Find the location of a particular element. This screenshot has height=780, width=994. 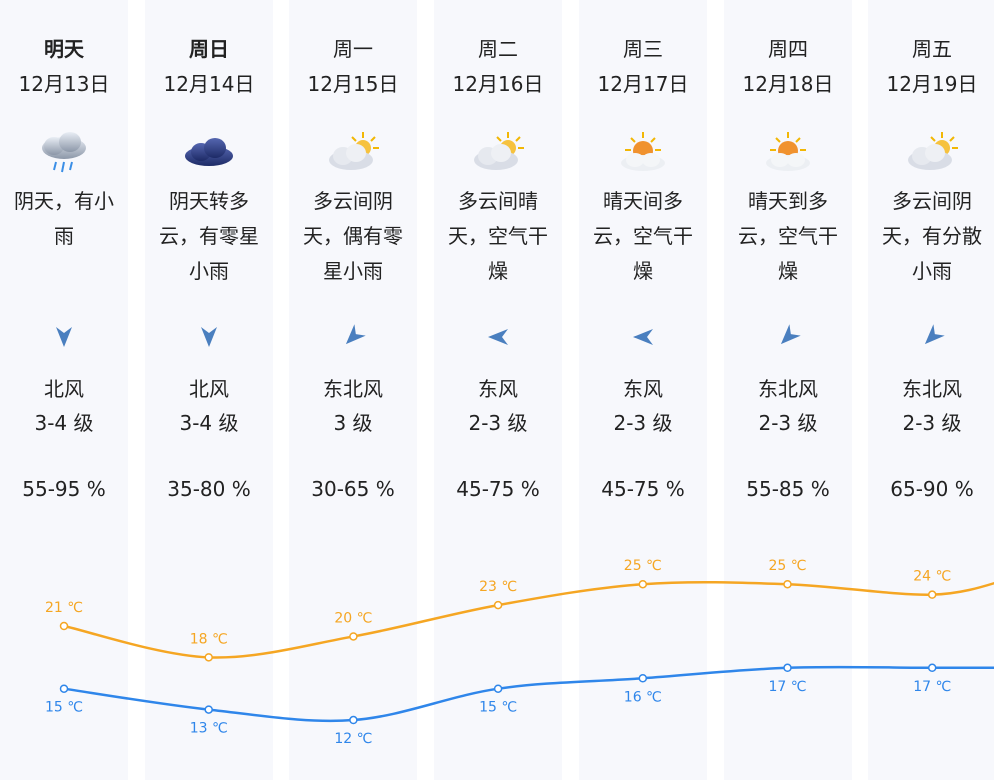

weather-description: 晴天间多云，空气干燥 is located at coordinates (643, 236).